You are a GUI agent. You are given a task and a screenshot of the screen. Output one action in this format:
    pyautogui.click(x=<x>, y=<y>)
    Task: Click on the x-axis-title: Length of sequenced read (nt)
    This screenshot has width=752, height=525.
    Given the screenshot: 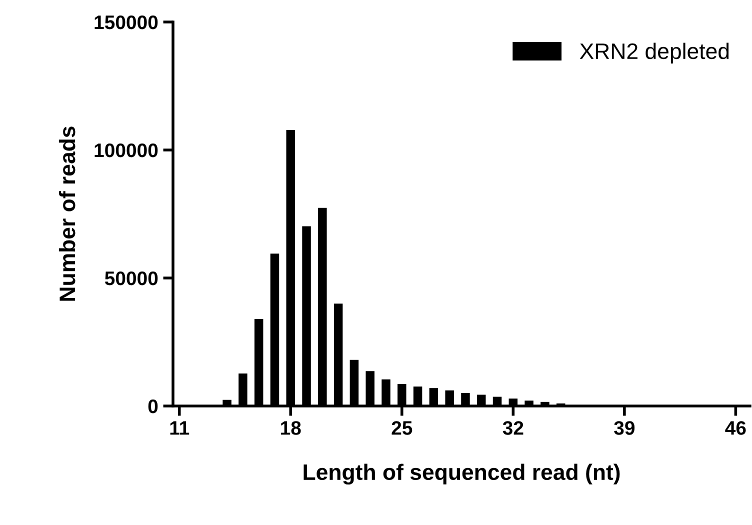 What is the action you would take?
    pyautogui.click(x=462, y=474)
    